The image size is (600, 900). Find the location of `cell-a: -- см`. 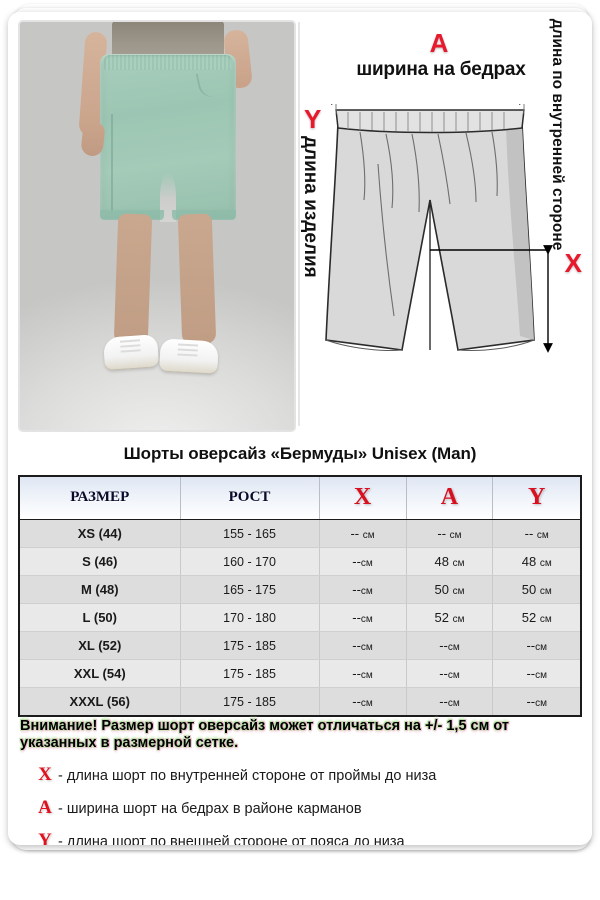

cell-a: -- см is located at coordinates (450, 533).